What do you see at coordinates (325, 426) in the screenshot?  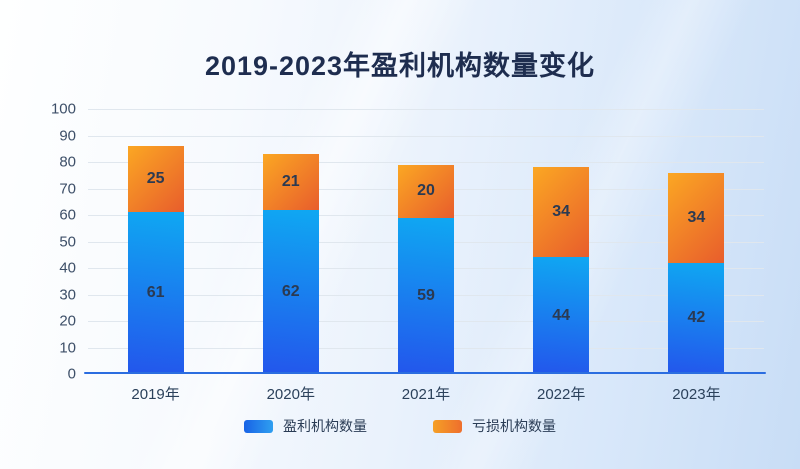 I see `legend-label: 盈利机构数量` at bounding box center [325, 426].